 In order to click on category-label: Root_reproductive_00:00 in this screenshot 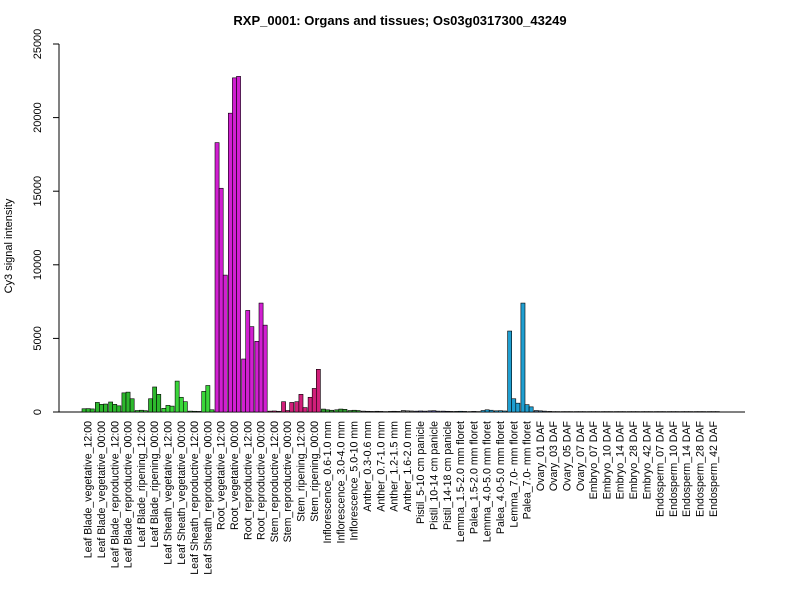, I will do `click(262, 480)`.